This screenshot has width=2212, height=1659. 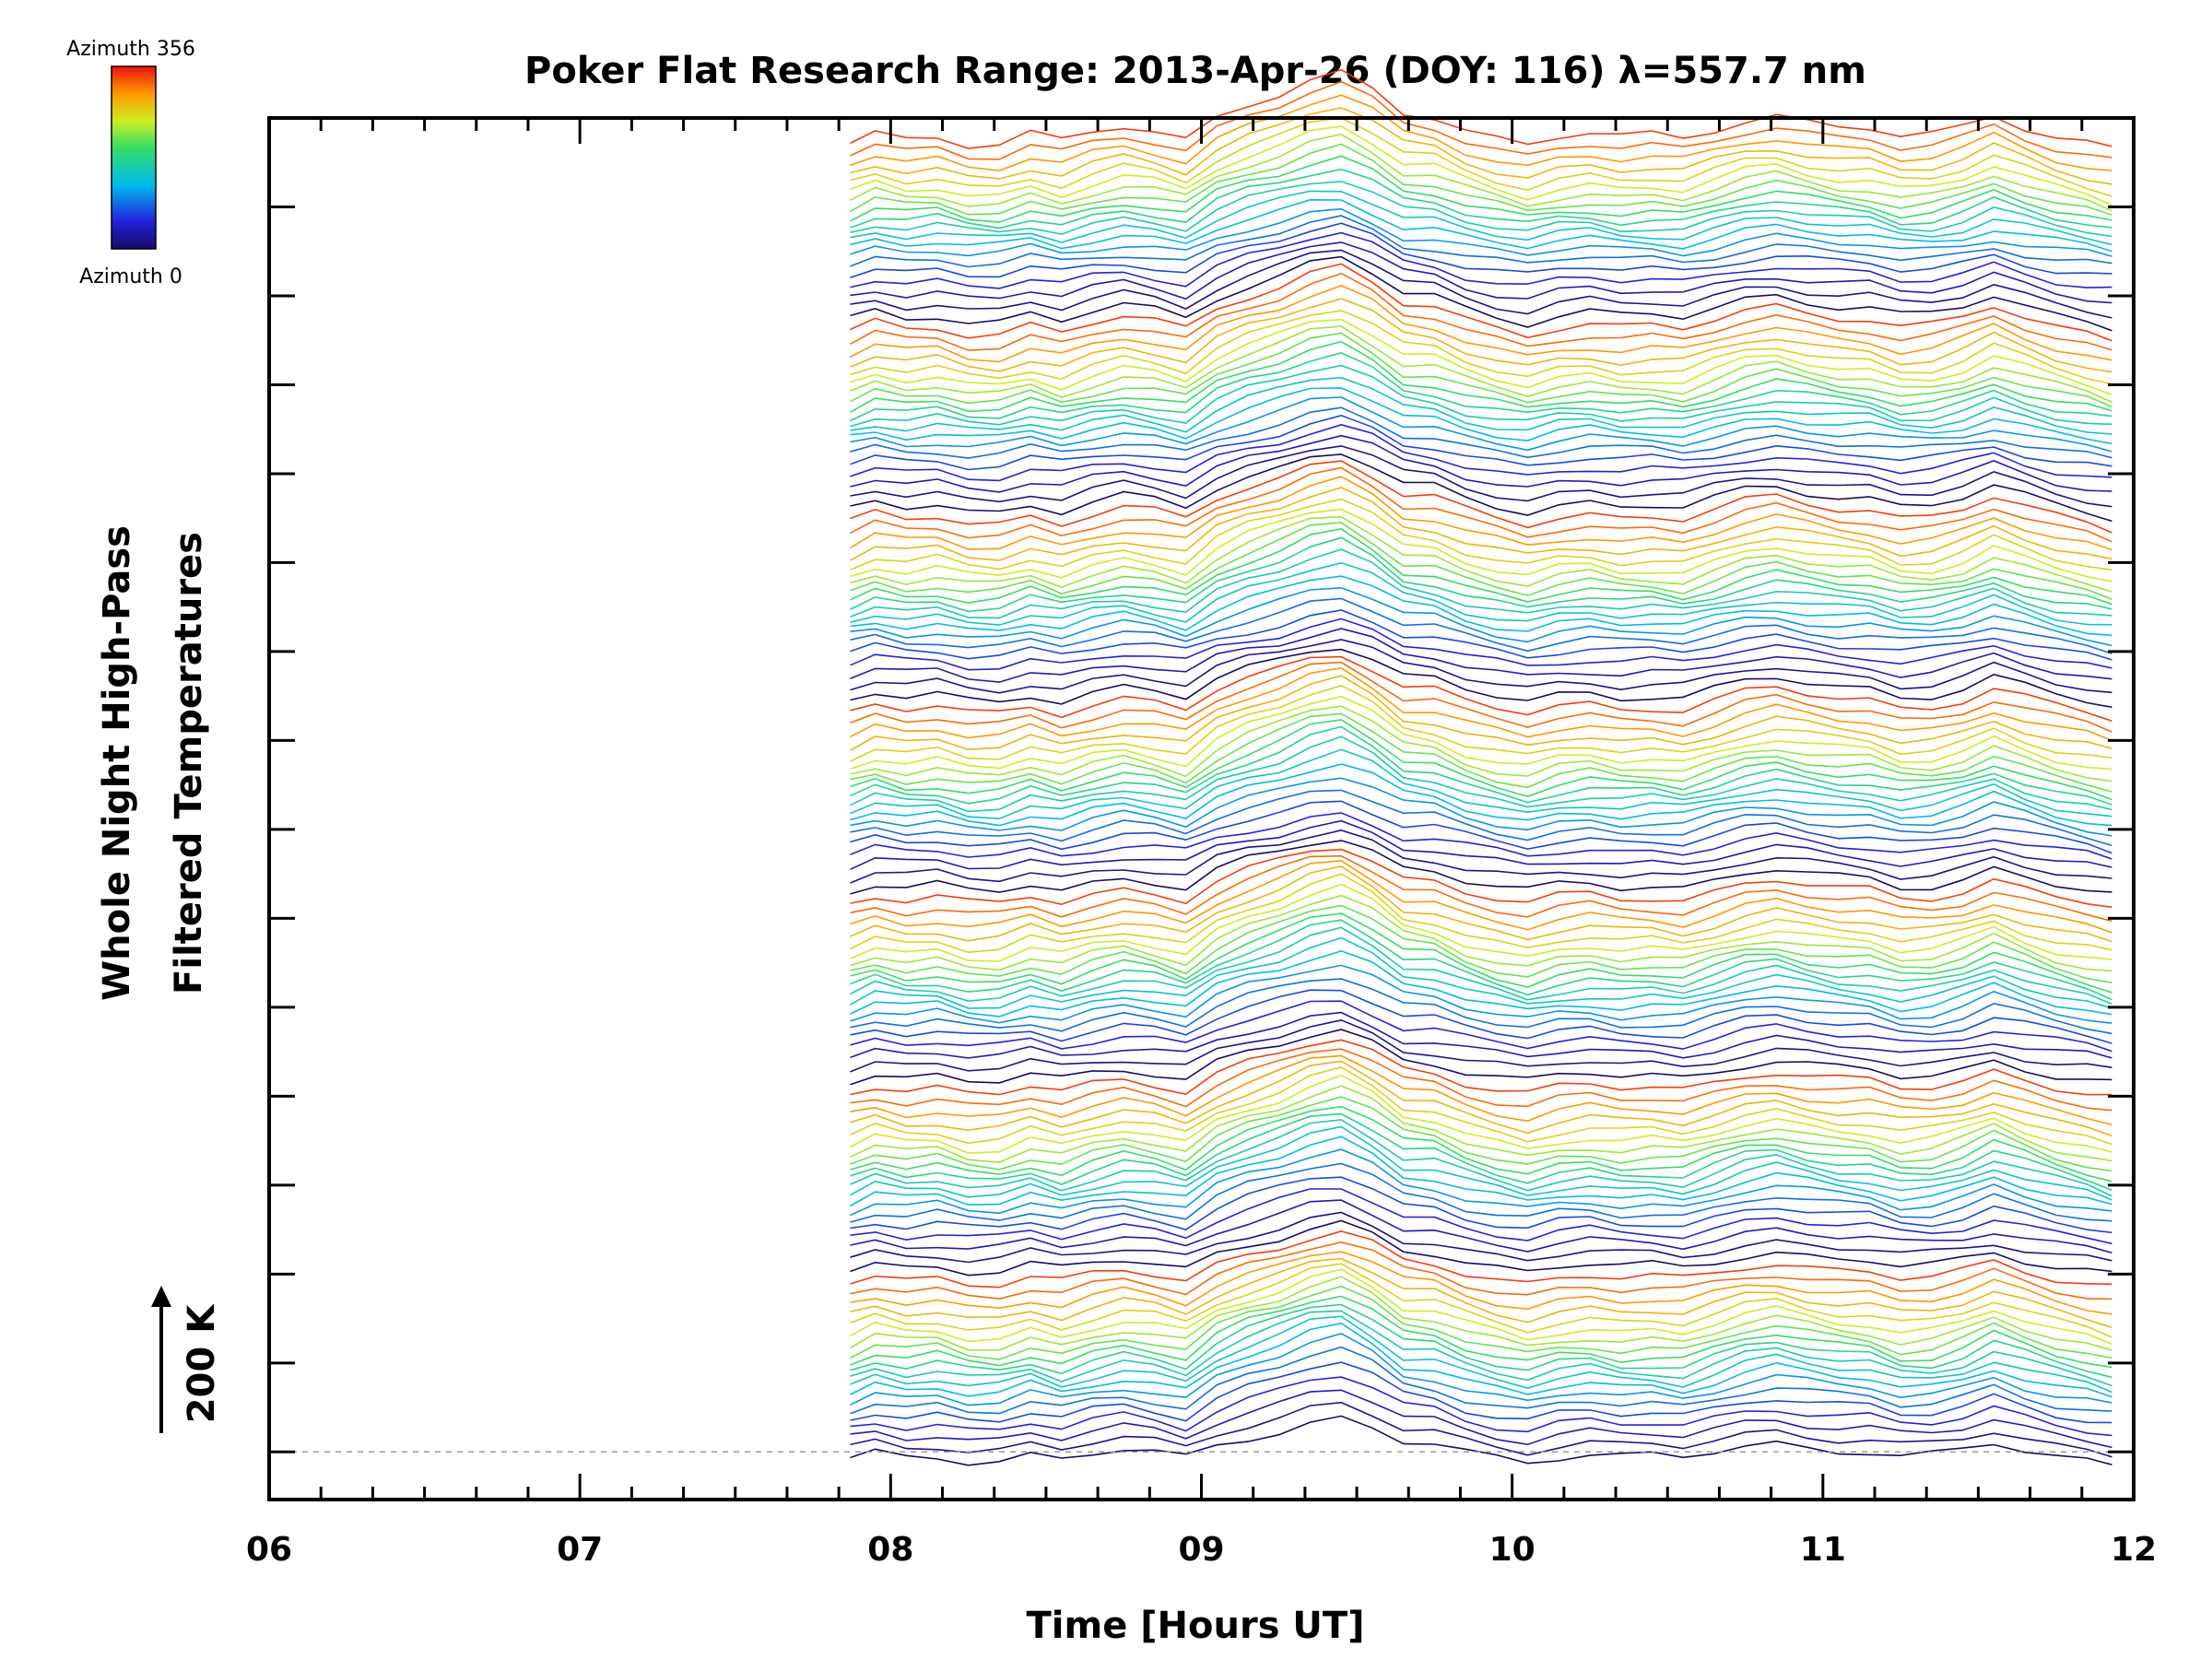 I want to click on x-tick-labels: 06 07 08 09 10 11 12, so click(x=1201, y=1550).